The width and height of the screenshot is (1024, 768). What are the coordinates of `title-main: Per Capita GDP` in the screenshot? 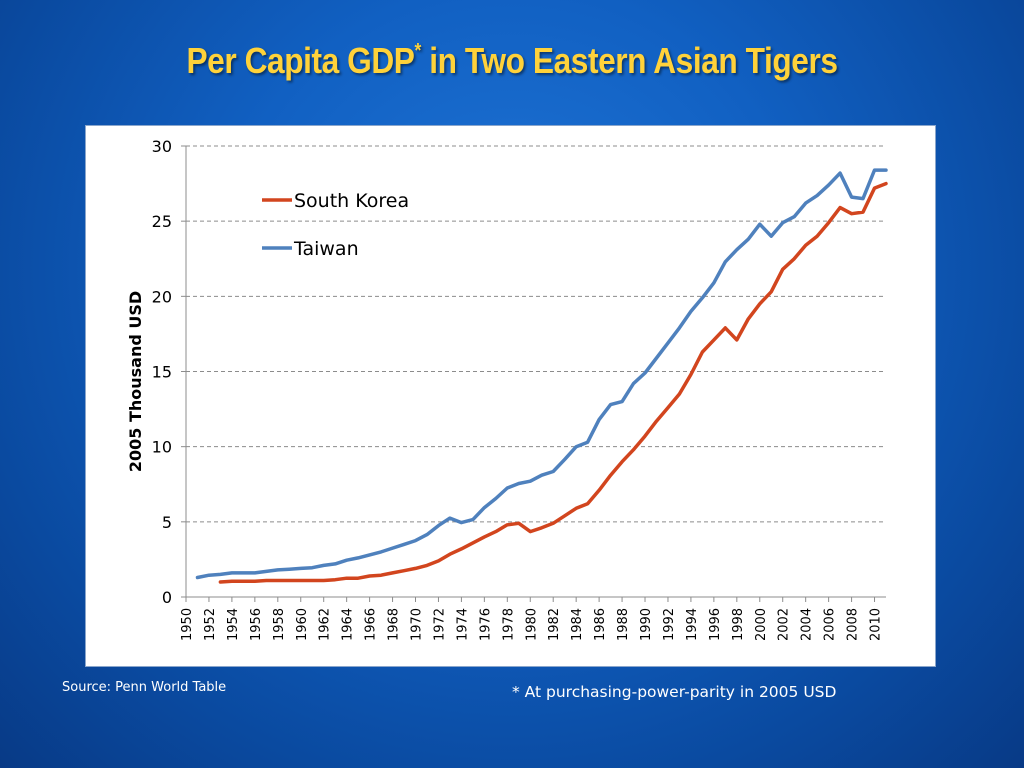 It's located at (300, 60).